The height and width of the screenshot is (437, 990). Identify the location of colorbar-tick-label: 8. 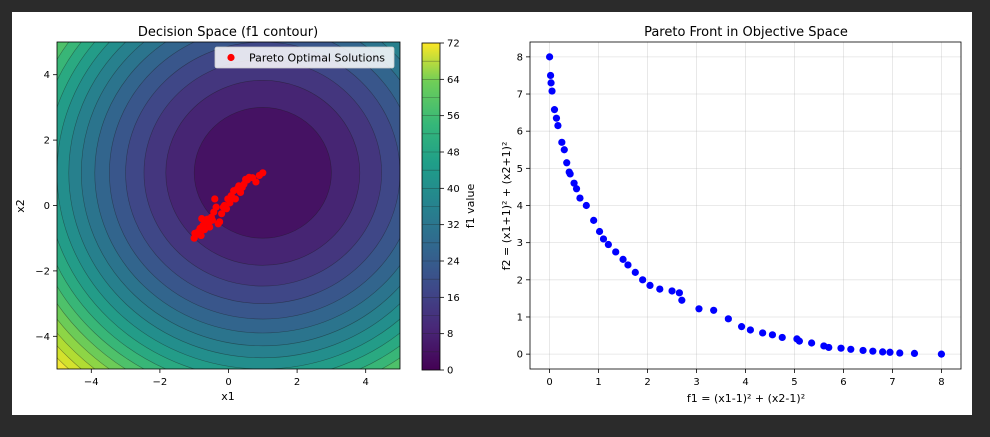
(450, 334).